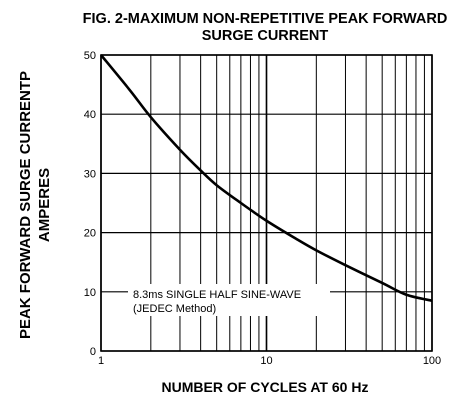  I want to click on y-axis-label-line1: PEAK FORWARD SURGE CURRENTP, so click(25, 205).